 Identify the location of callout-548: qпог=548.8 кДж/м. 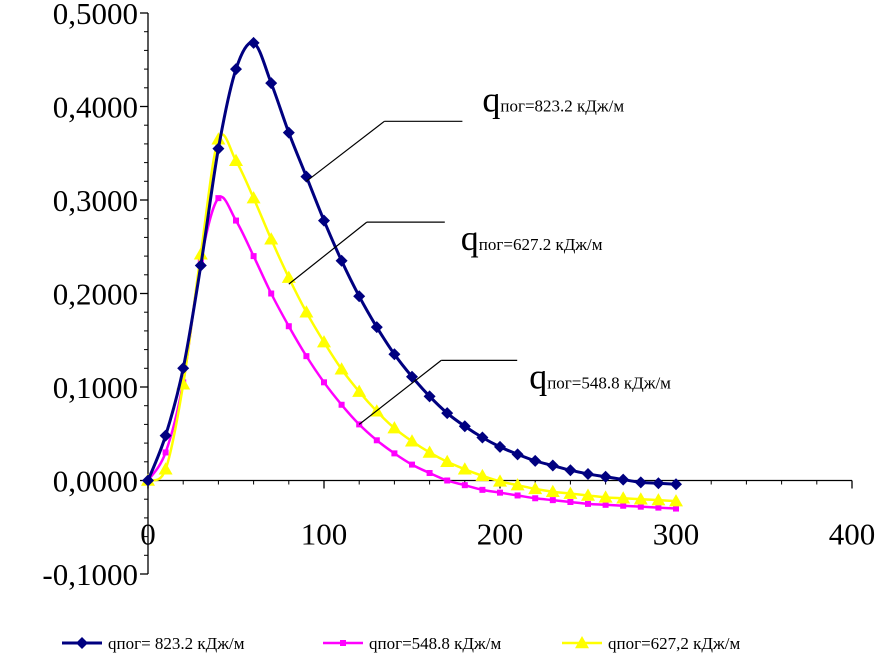
(514, 390).